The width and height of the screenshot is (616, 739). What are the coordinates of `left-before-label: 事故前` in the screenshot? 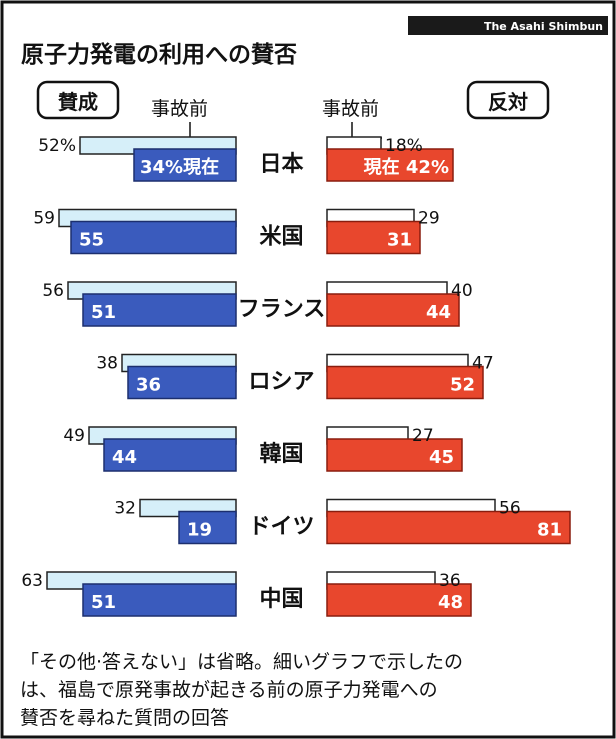 It's located at (179, 109).